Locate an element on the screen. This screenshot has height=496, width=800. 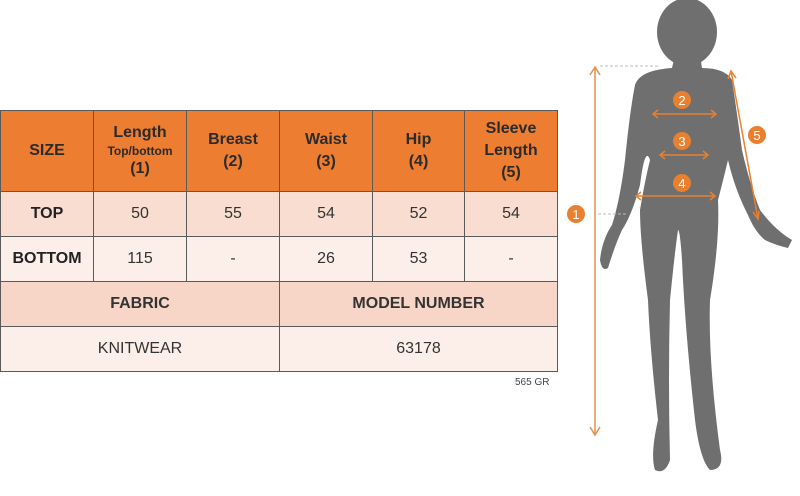
header-sleeve-num: (5) is located at coordinates (511, 172).